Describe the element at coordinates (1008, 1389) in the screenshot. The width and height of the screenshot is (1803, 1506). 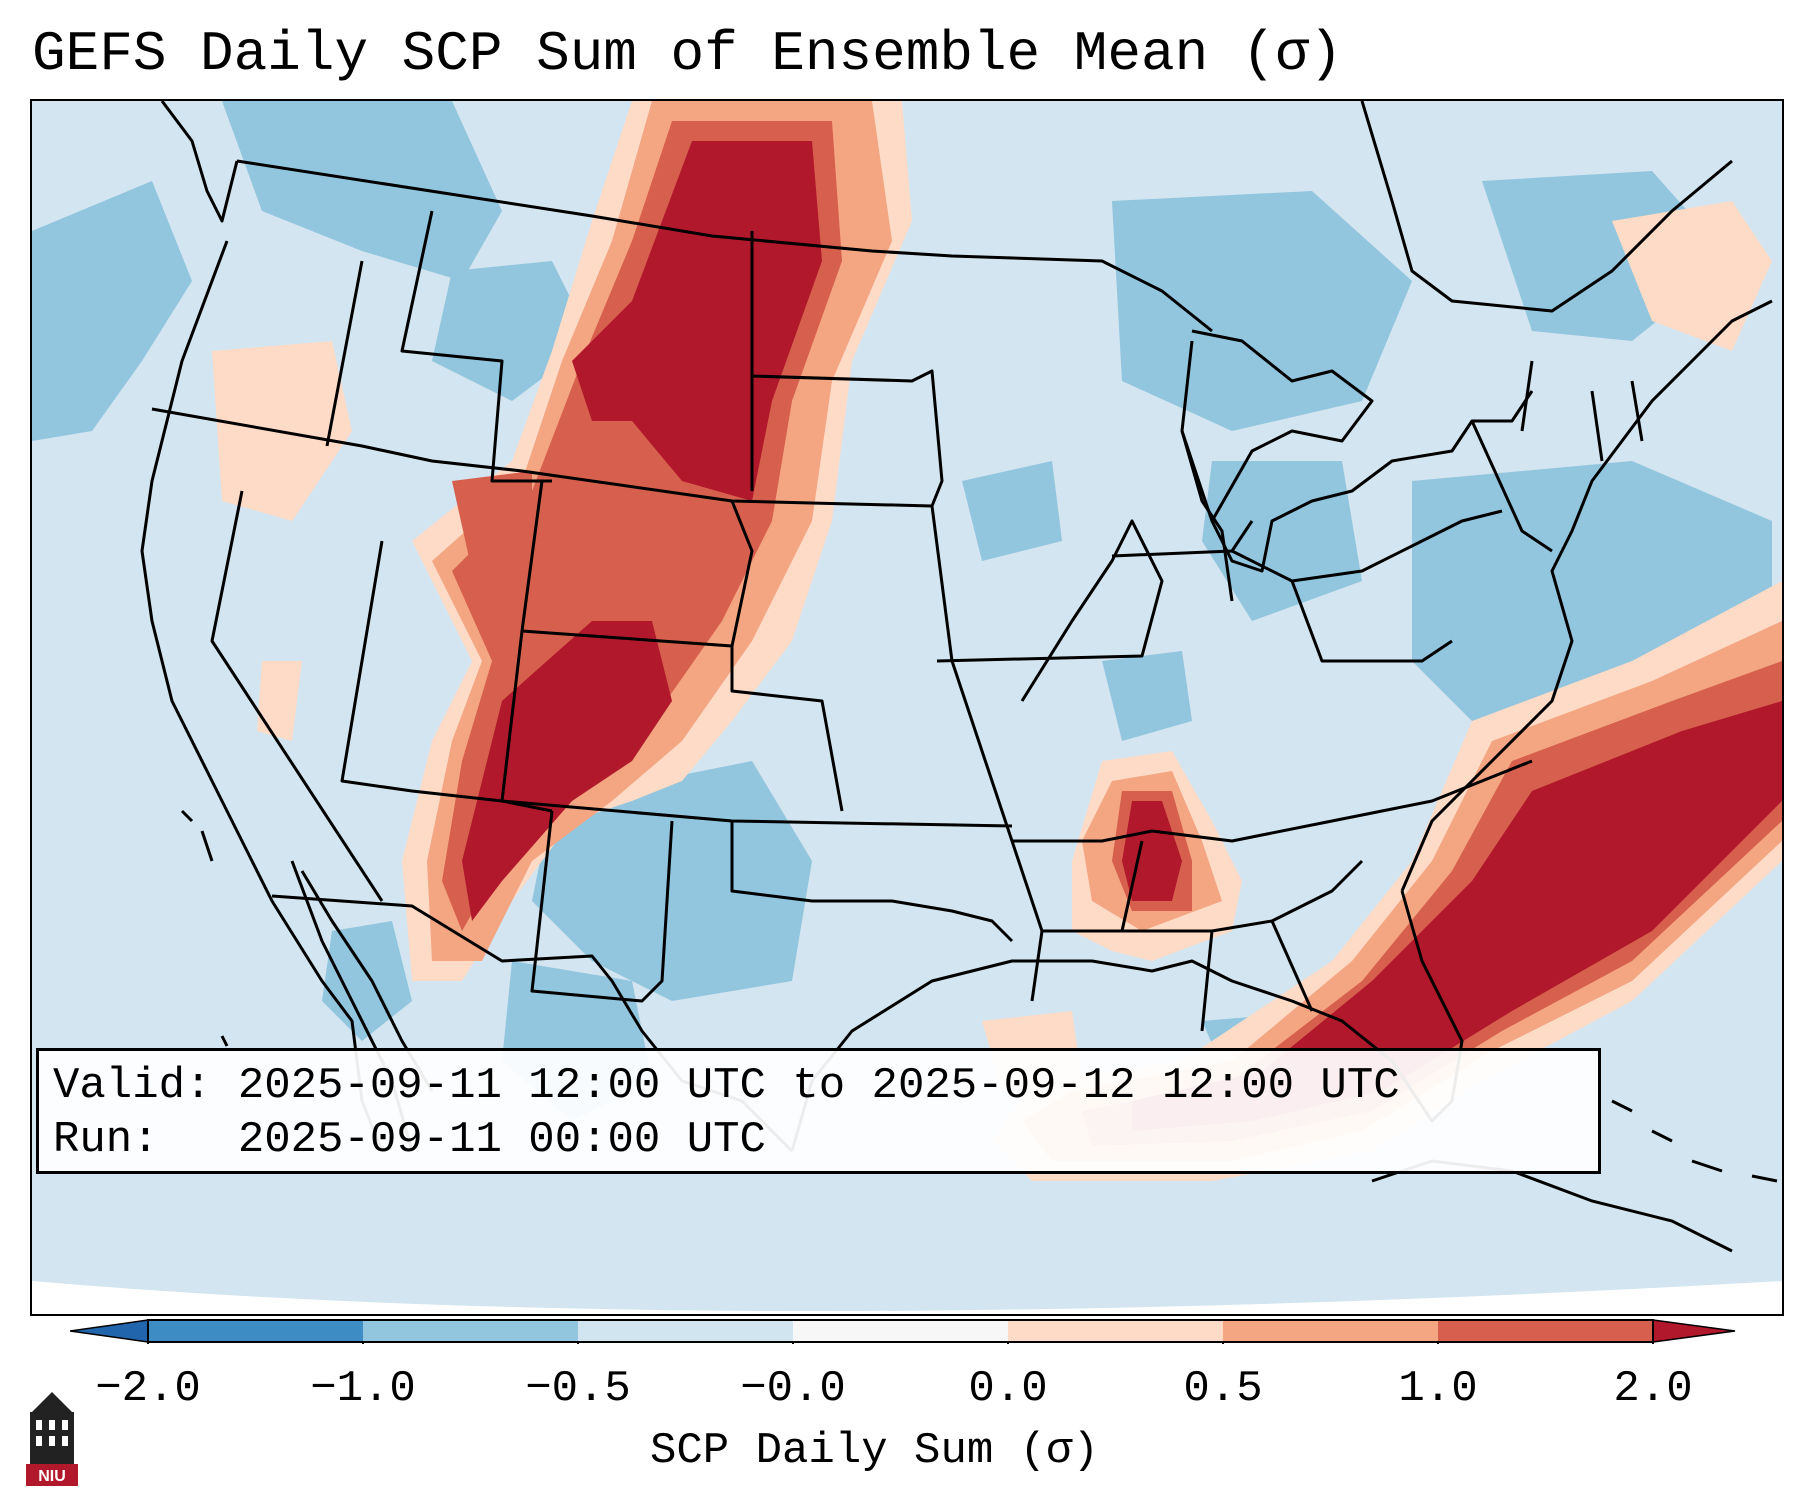
I see `colorbar-tick-label: 0.0` at that location.